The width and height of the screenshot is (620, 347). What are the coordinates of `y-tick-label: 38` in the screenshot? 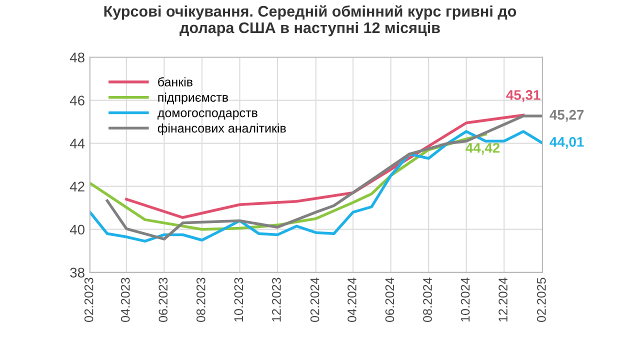 It's located at (77, 273).